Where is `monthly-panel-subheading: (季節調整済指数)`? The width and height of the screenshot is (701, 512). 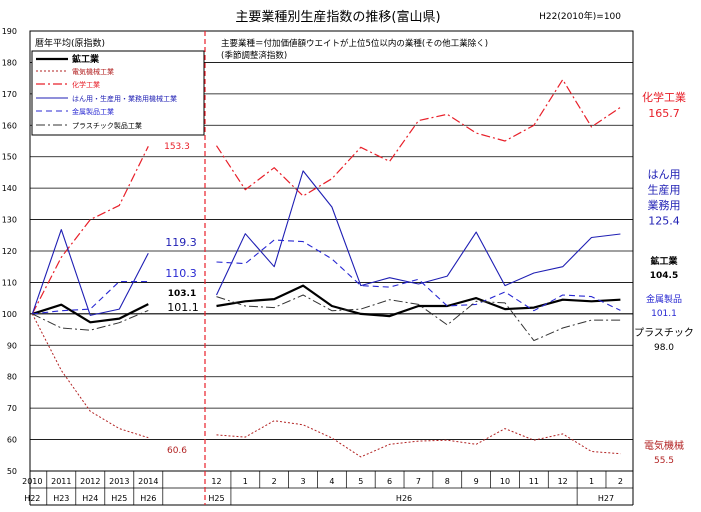
monthly-panel-subheading: (季節調整済指数) is located at coordinates (254, 55).